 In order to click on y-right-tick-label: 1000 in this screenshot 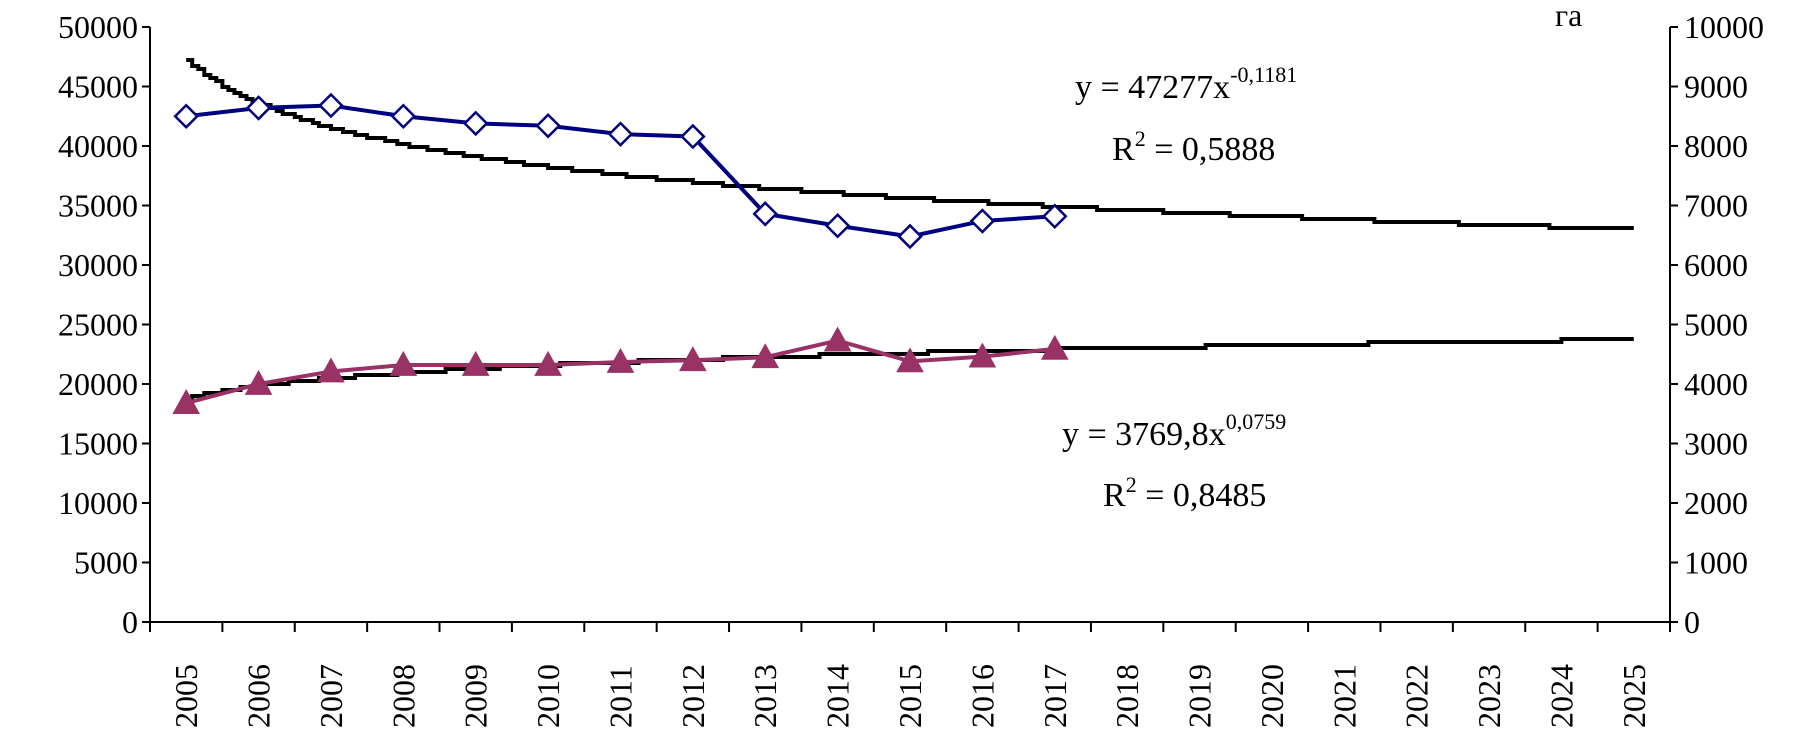, I will do `click(1716, 563)`.